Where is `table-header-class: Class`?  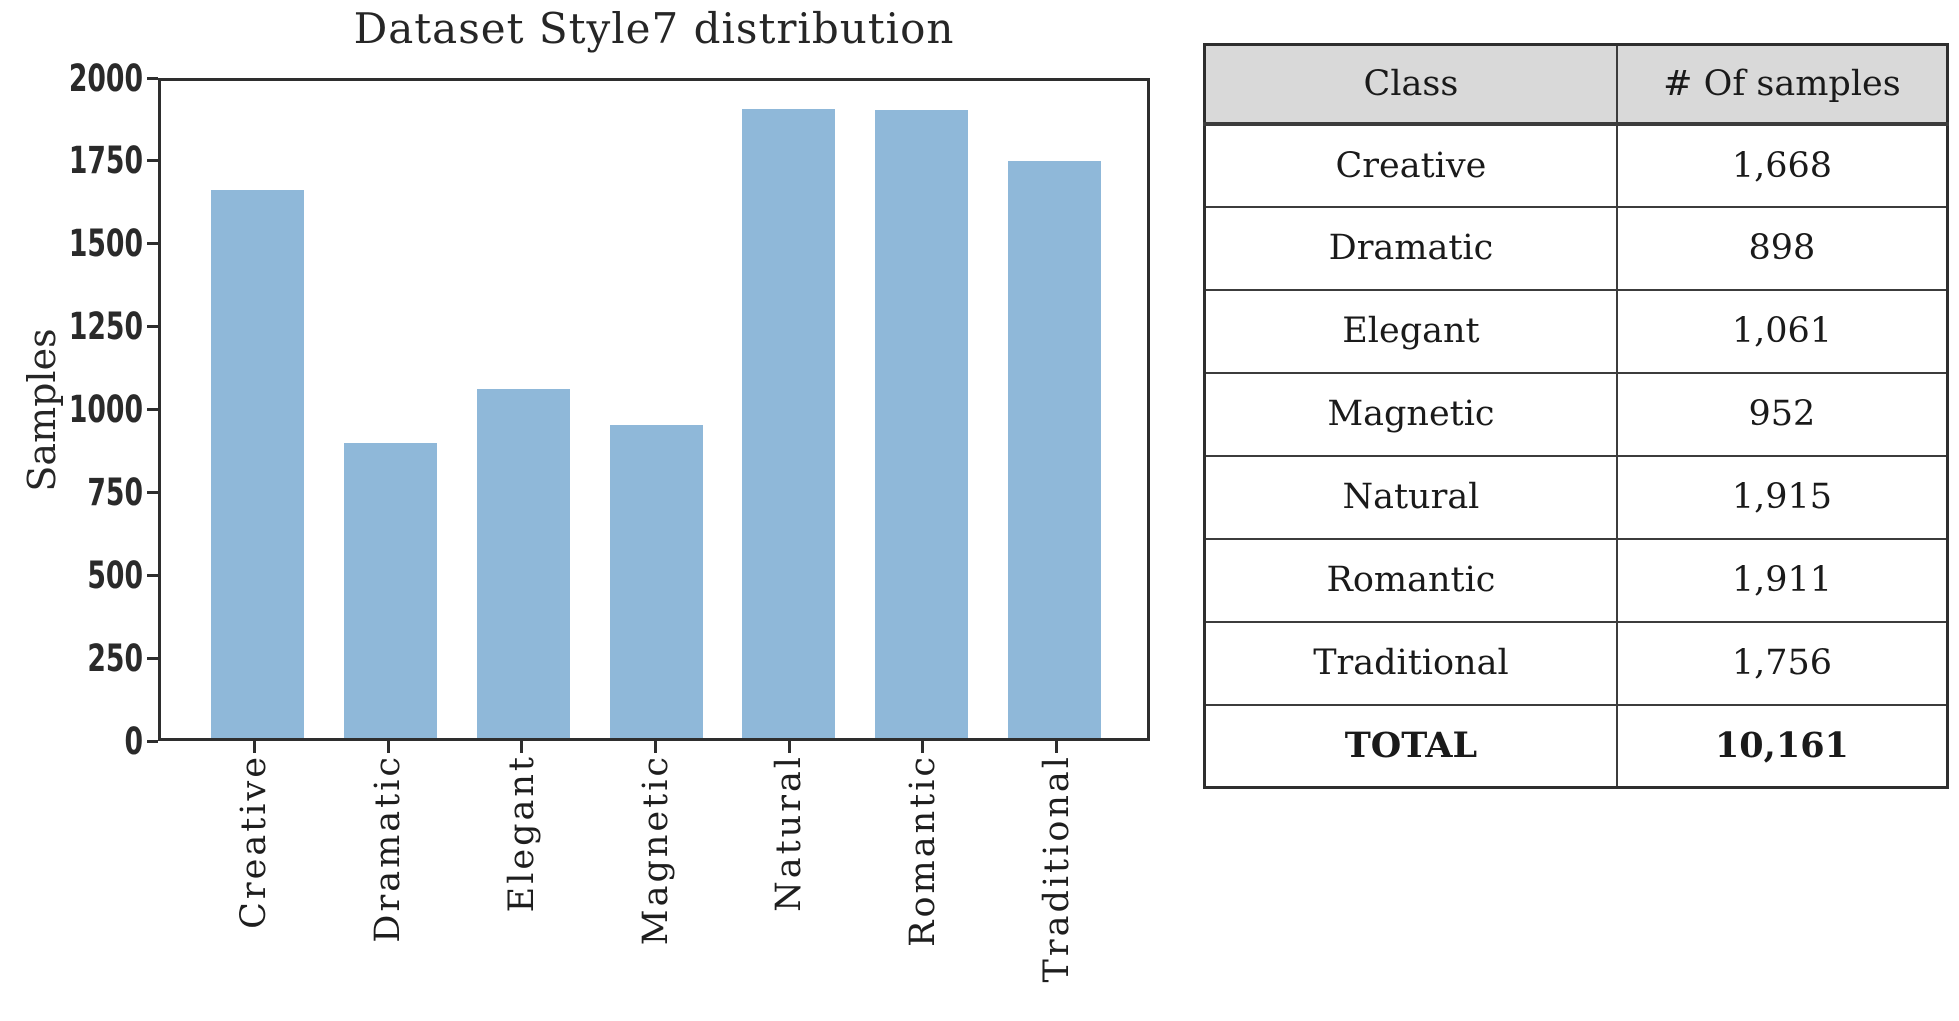 table-header-class: Class is located at coordinates (1410, 84).